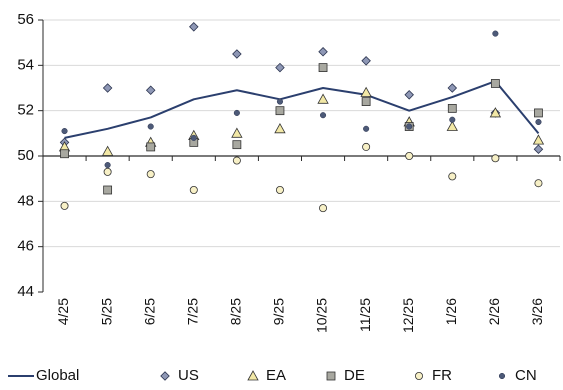  I want to click on legend-item-de: DE, so click(346, 375).